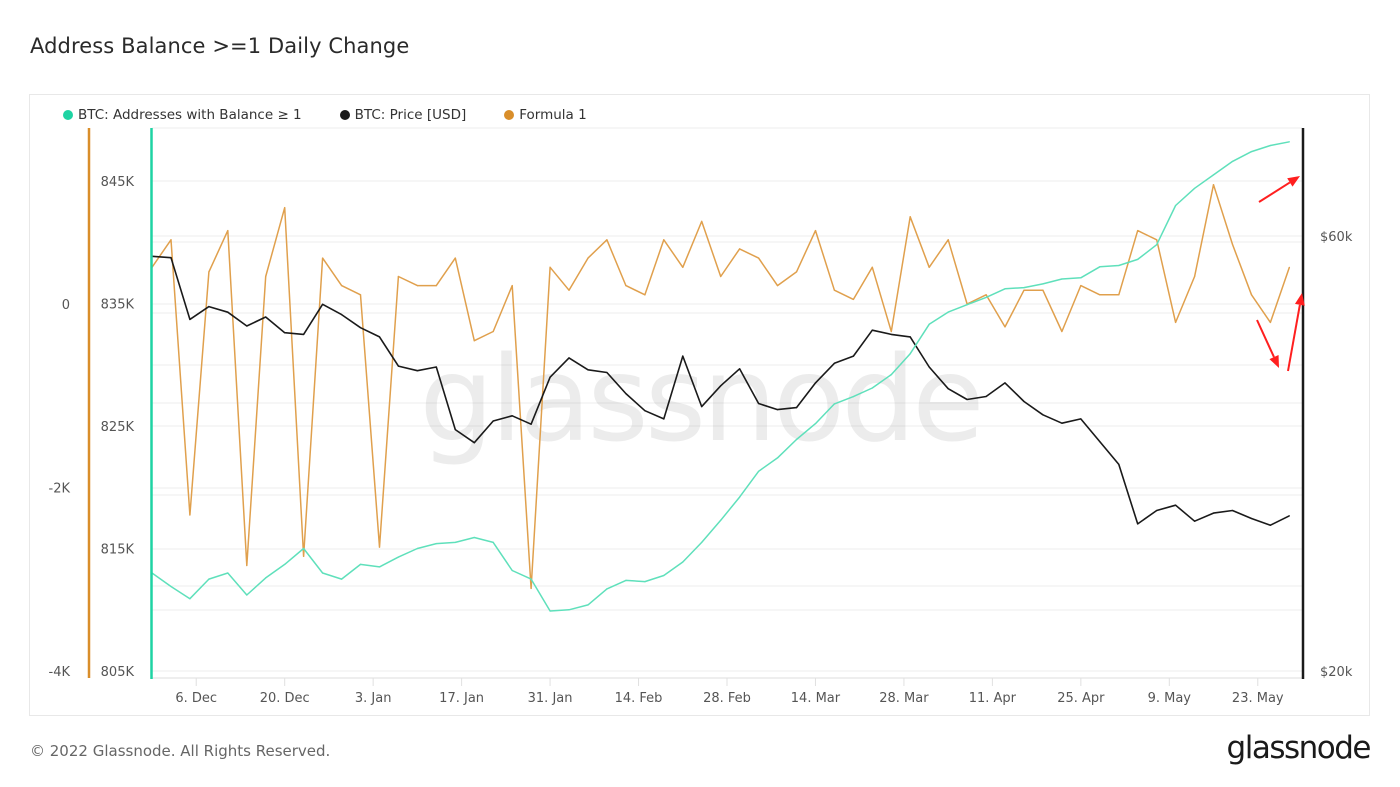  Describe the element at coordinates (1170, 698) in the screenshot. I see `x-axis-tick-label: 9. May` at that location.